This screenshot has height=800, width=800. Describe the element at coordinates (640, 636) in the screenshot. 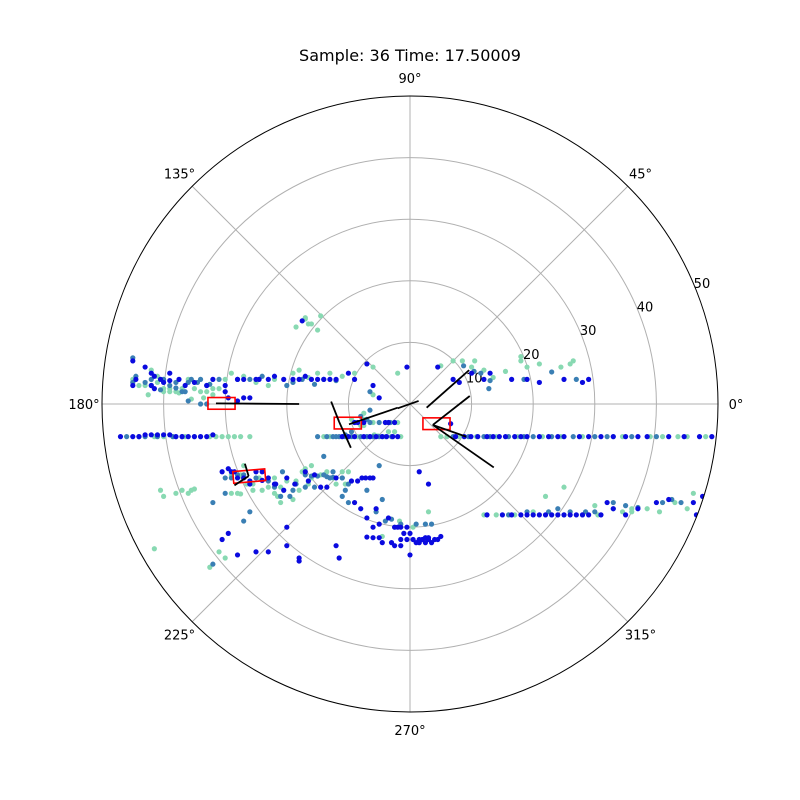

I see `theta-tick-label: 315°` at that location.